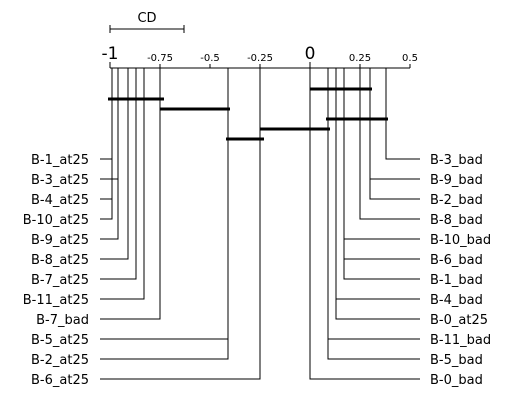 Image resolution: width=519 pixels, height=419 pixels. Describe the element at coordinates (160, 58) in the screenshot. I see `axis-tick-label: -0.75` at that location.